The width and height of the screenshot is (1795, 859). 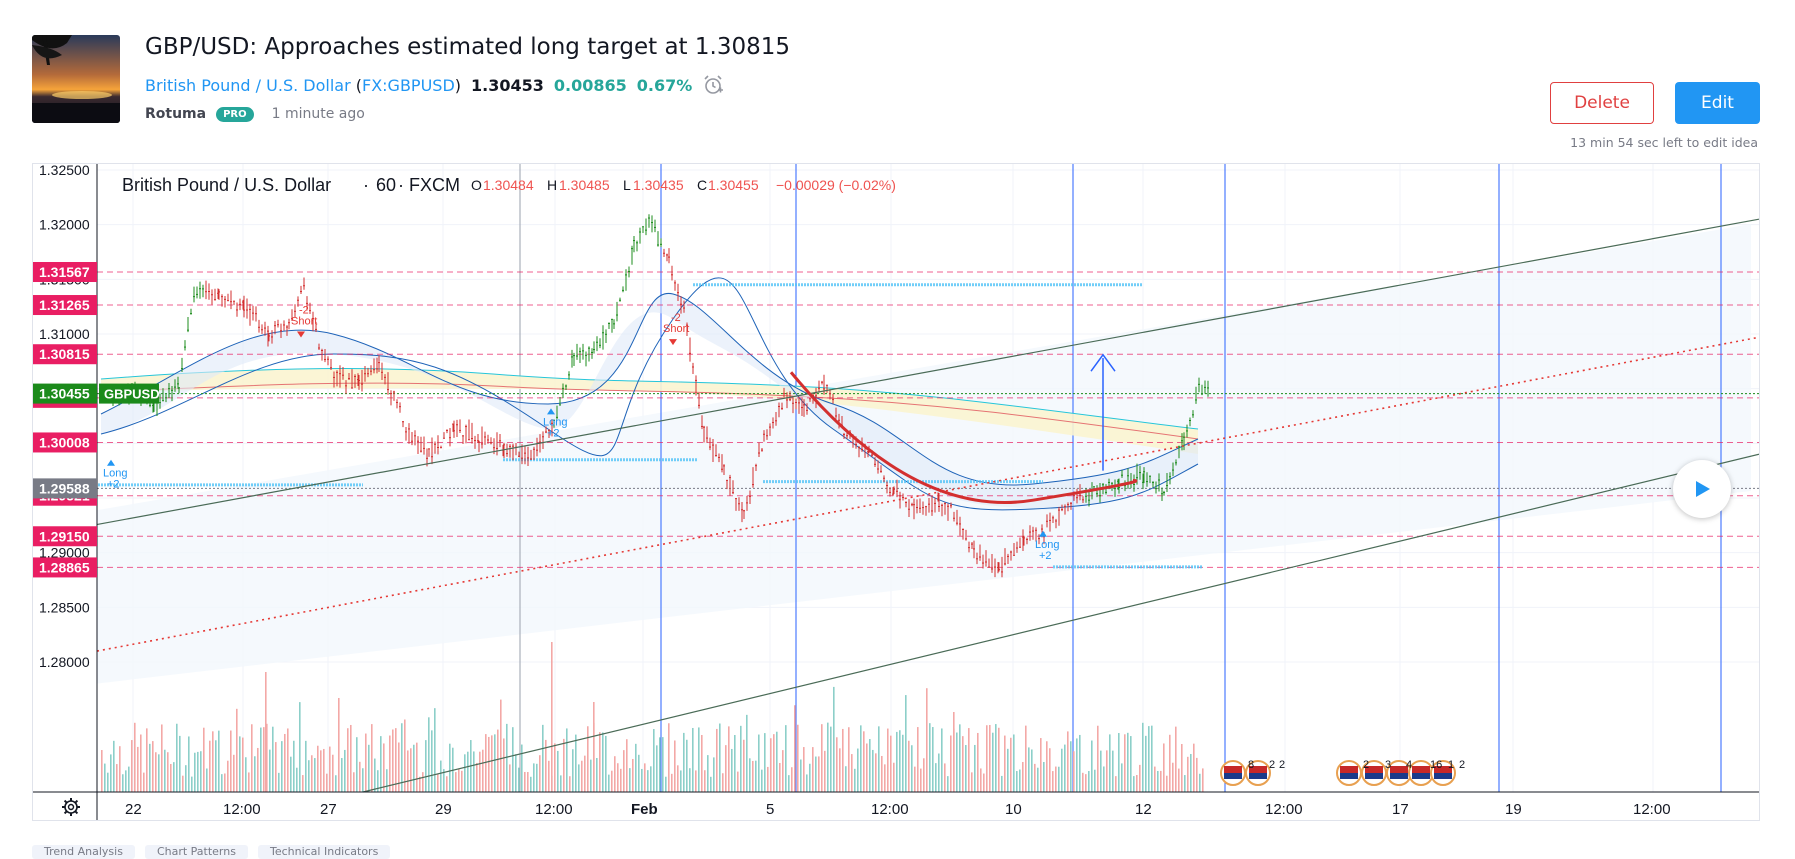 I want to click on legend-source: FXCM, so click(x=434, y=185).